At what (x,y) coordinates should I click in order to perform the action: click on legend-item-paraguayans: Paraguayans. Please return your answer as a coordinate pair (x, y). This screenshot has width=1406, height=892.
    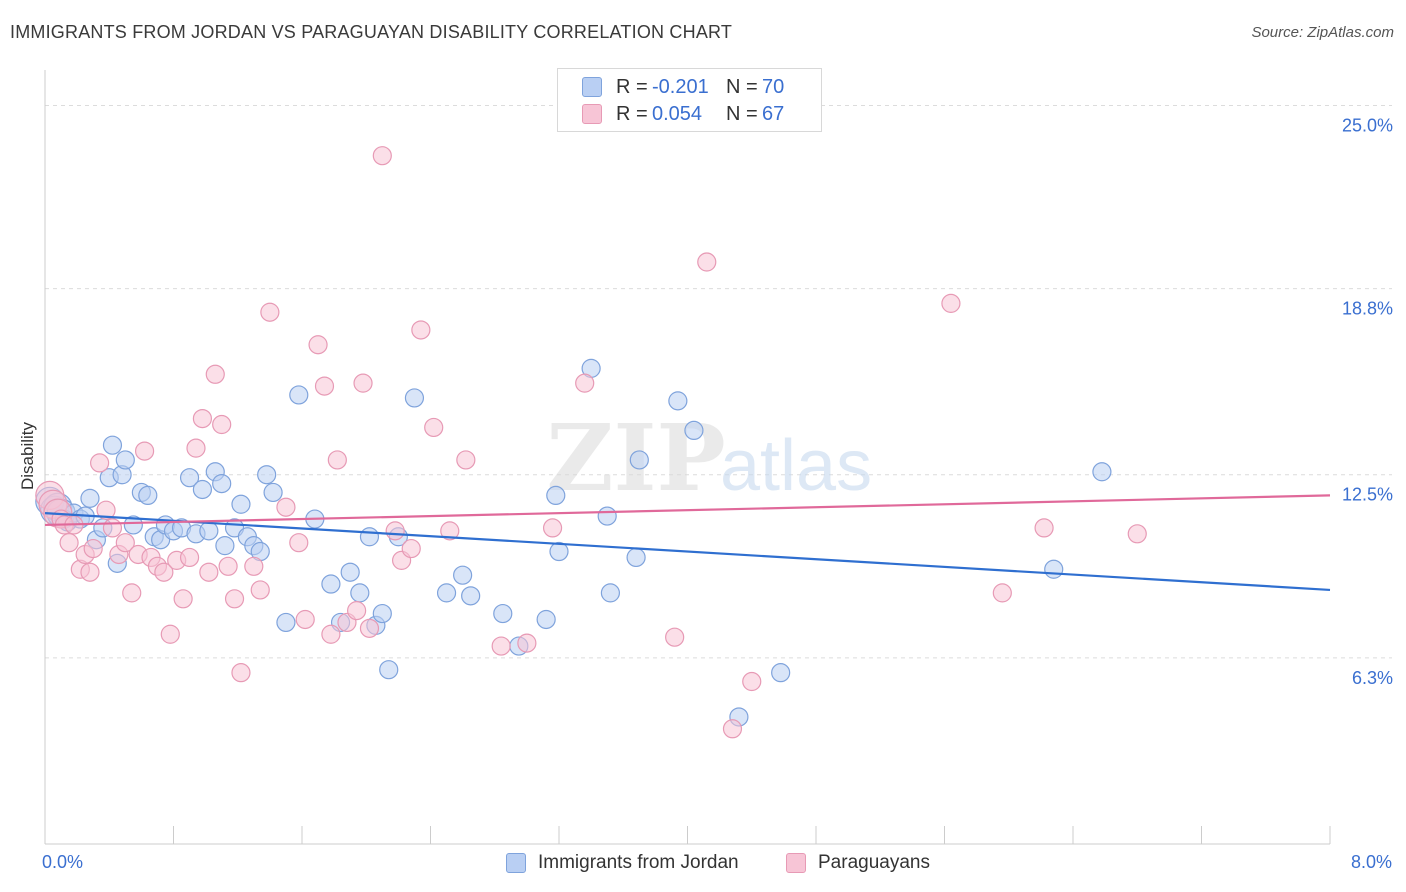
    Looking at the image, I should click on (858, 863).